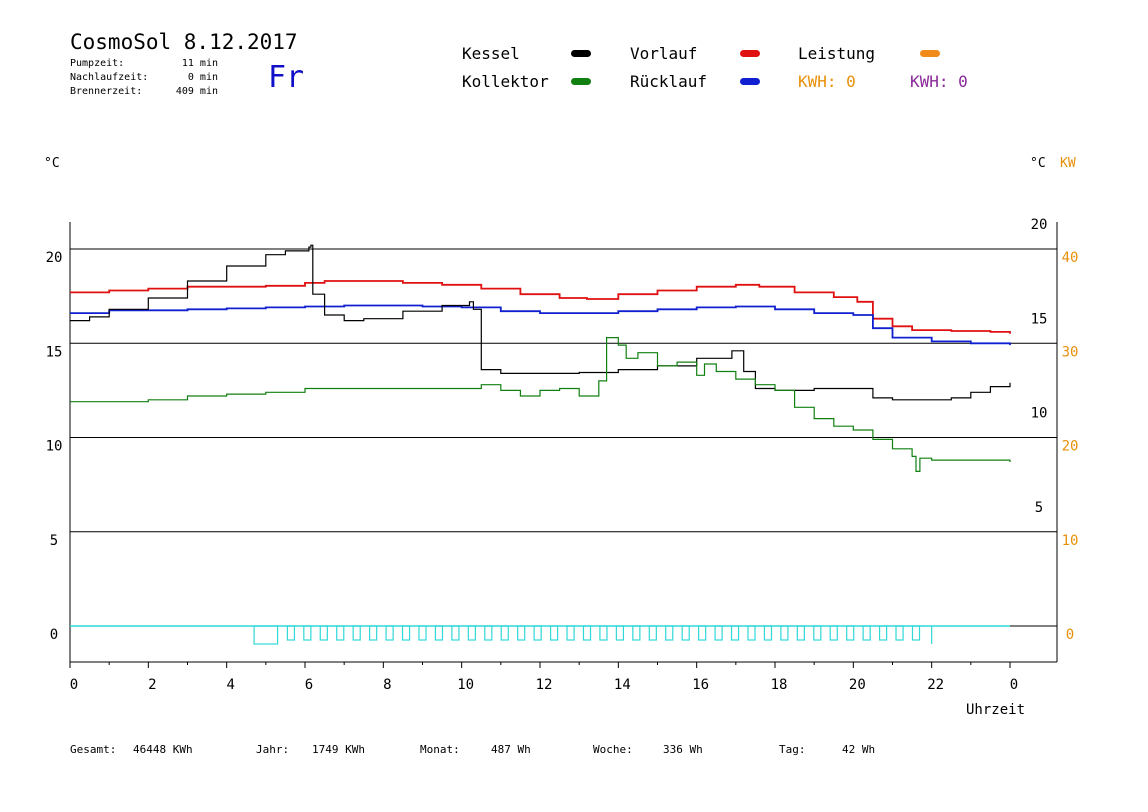  Describe the element at coordinates (309, 685) in the screenshot. I see `x-tick-label: 6` at that location.